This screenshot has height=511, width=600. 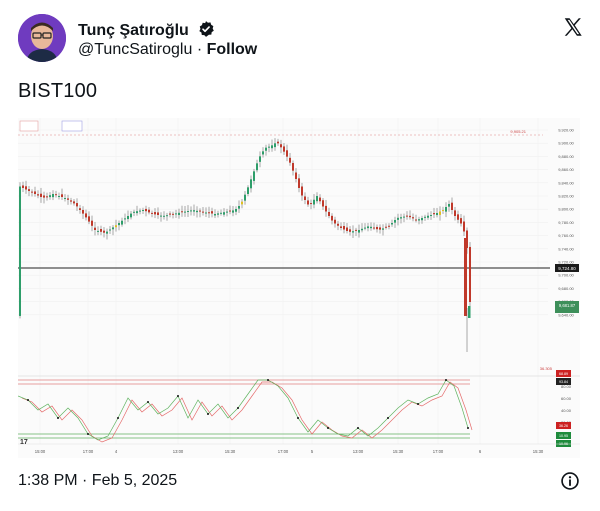 What do you see at coordinates (566, 196) in the screenshot?
I see `price-tick-label: 9,820.00` at bounding box center [566, 196].